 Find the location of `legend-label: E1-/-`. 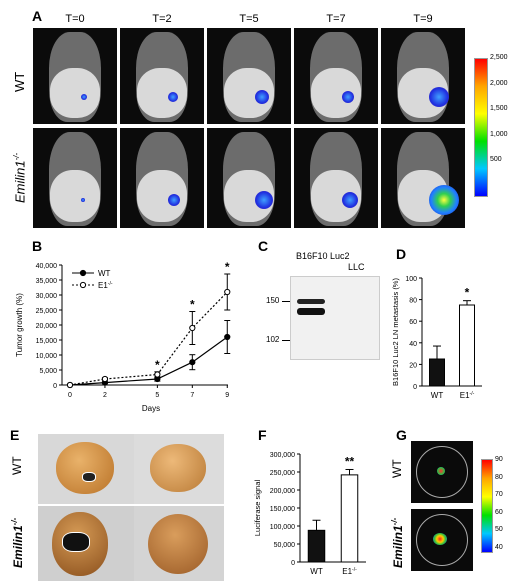

legend-label: E1-/- is located at coordinates (105, 285).